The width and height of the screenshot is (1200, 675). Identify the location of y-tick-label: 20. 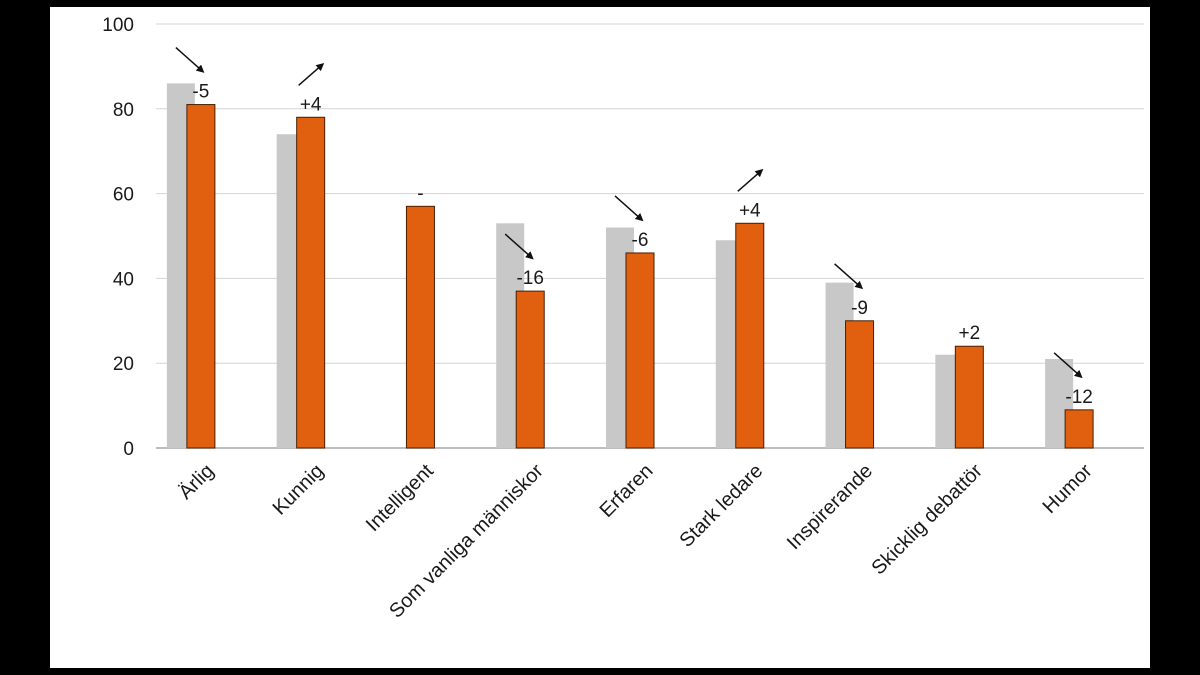
(123, 364).